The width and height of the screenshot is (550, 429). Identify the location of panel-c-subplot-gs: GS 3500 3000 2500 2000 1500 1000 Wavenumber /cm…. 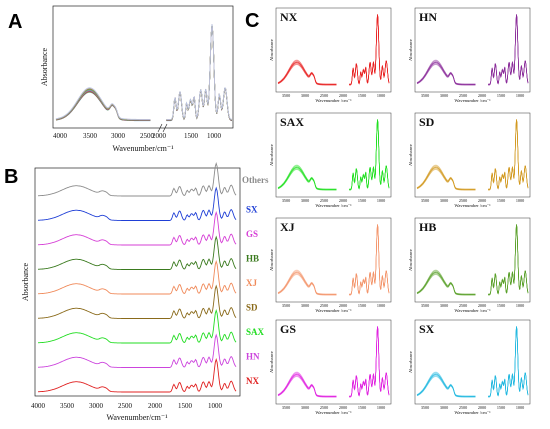
(330, 367).